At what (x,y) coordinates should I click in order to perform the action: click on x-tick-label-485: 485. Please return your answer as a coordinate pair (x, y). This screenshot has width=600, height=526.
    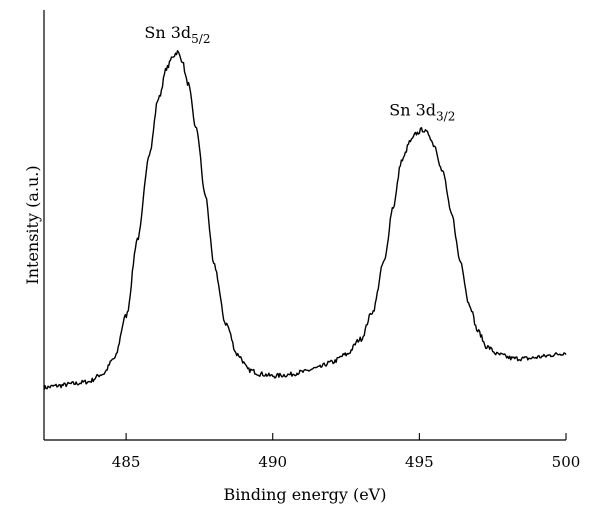
    Looking at the image, I should click on (126, 462).